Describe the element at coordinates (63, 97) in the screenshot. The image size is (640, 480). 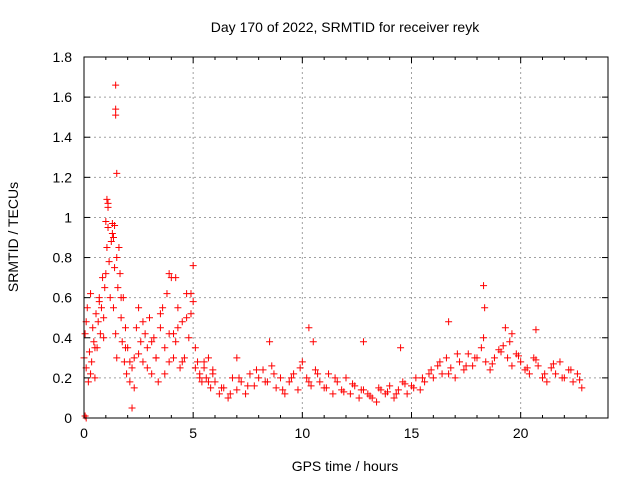
I see `y-tick-label: 1.6` at that location.